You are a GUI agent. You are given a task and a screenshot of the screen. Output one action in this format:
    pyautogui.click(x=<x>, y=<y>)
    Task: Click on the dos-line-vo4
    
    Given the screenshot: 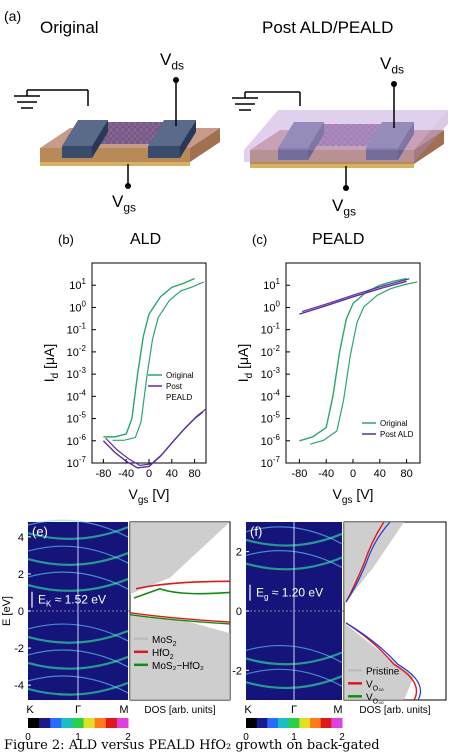 What is the action you would take?
    pyautogui.click(x=368, y=562)
    